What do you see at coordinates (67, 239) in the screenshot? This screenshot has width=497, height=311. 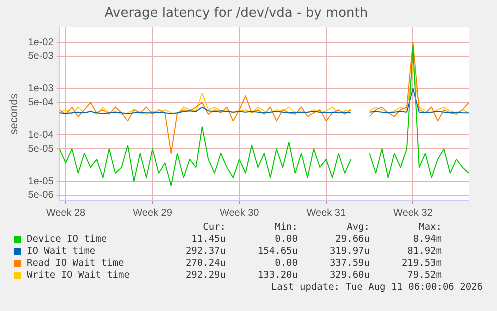 I see `legend-label: Device IO time` at bounding box center [67, 239].